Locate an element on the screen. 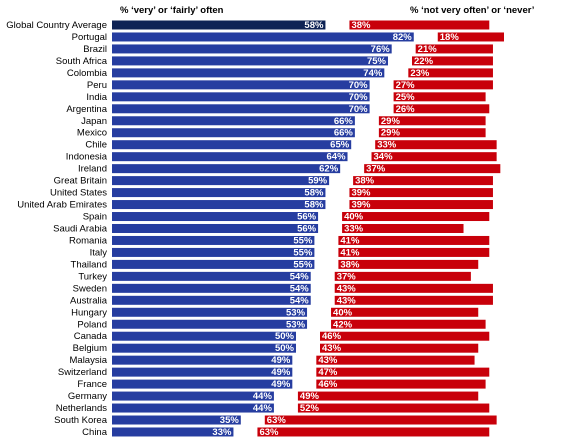 The image size is (585, 441). rarely-value-label: 63% is located at coordinates (269, 432).